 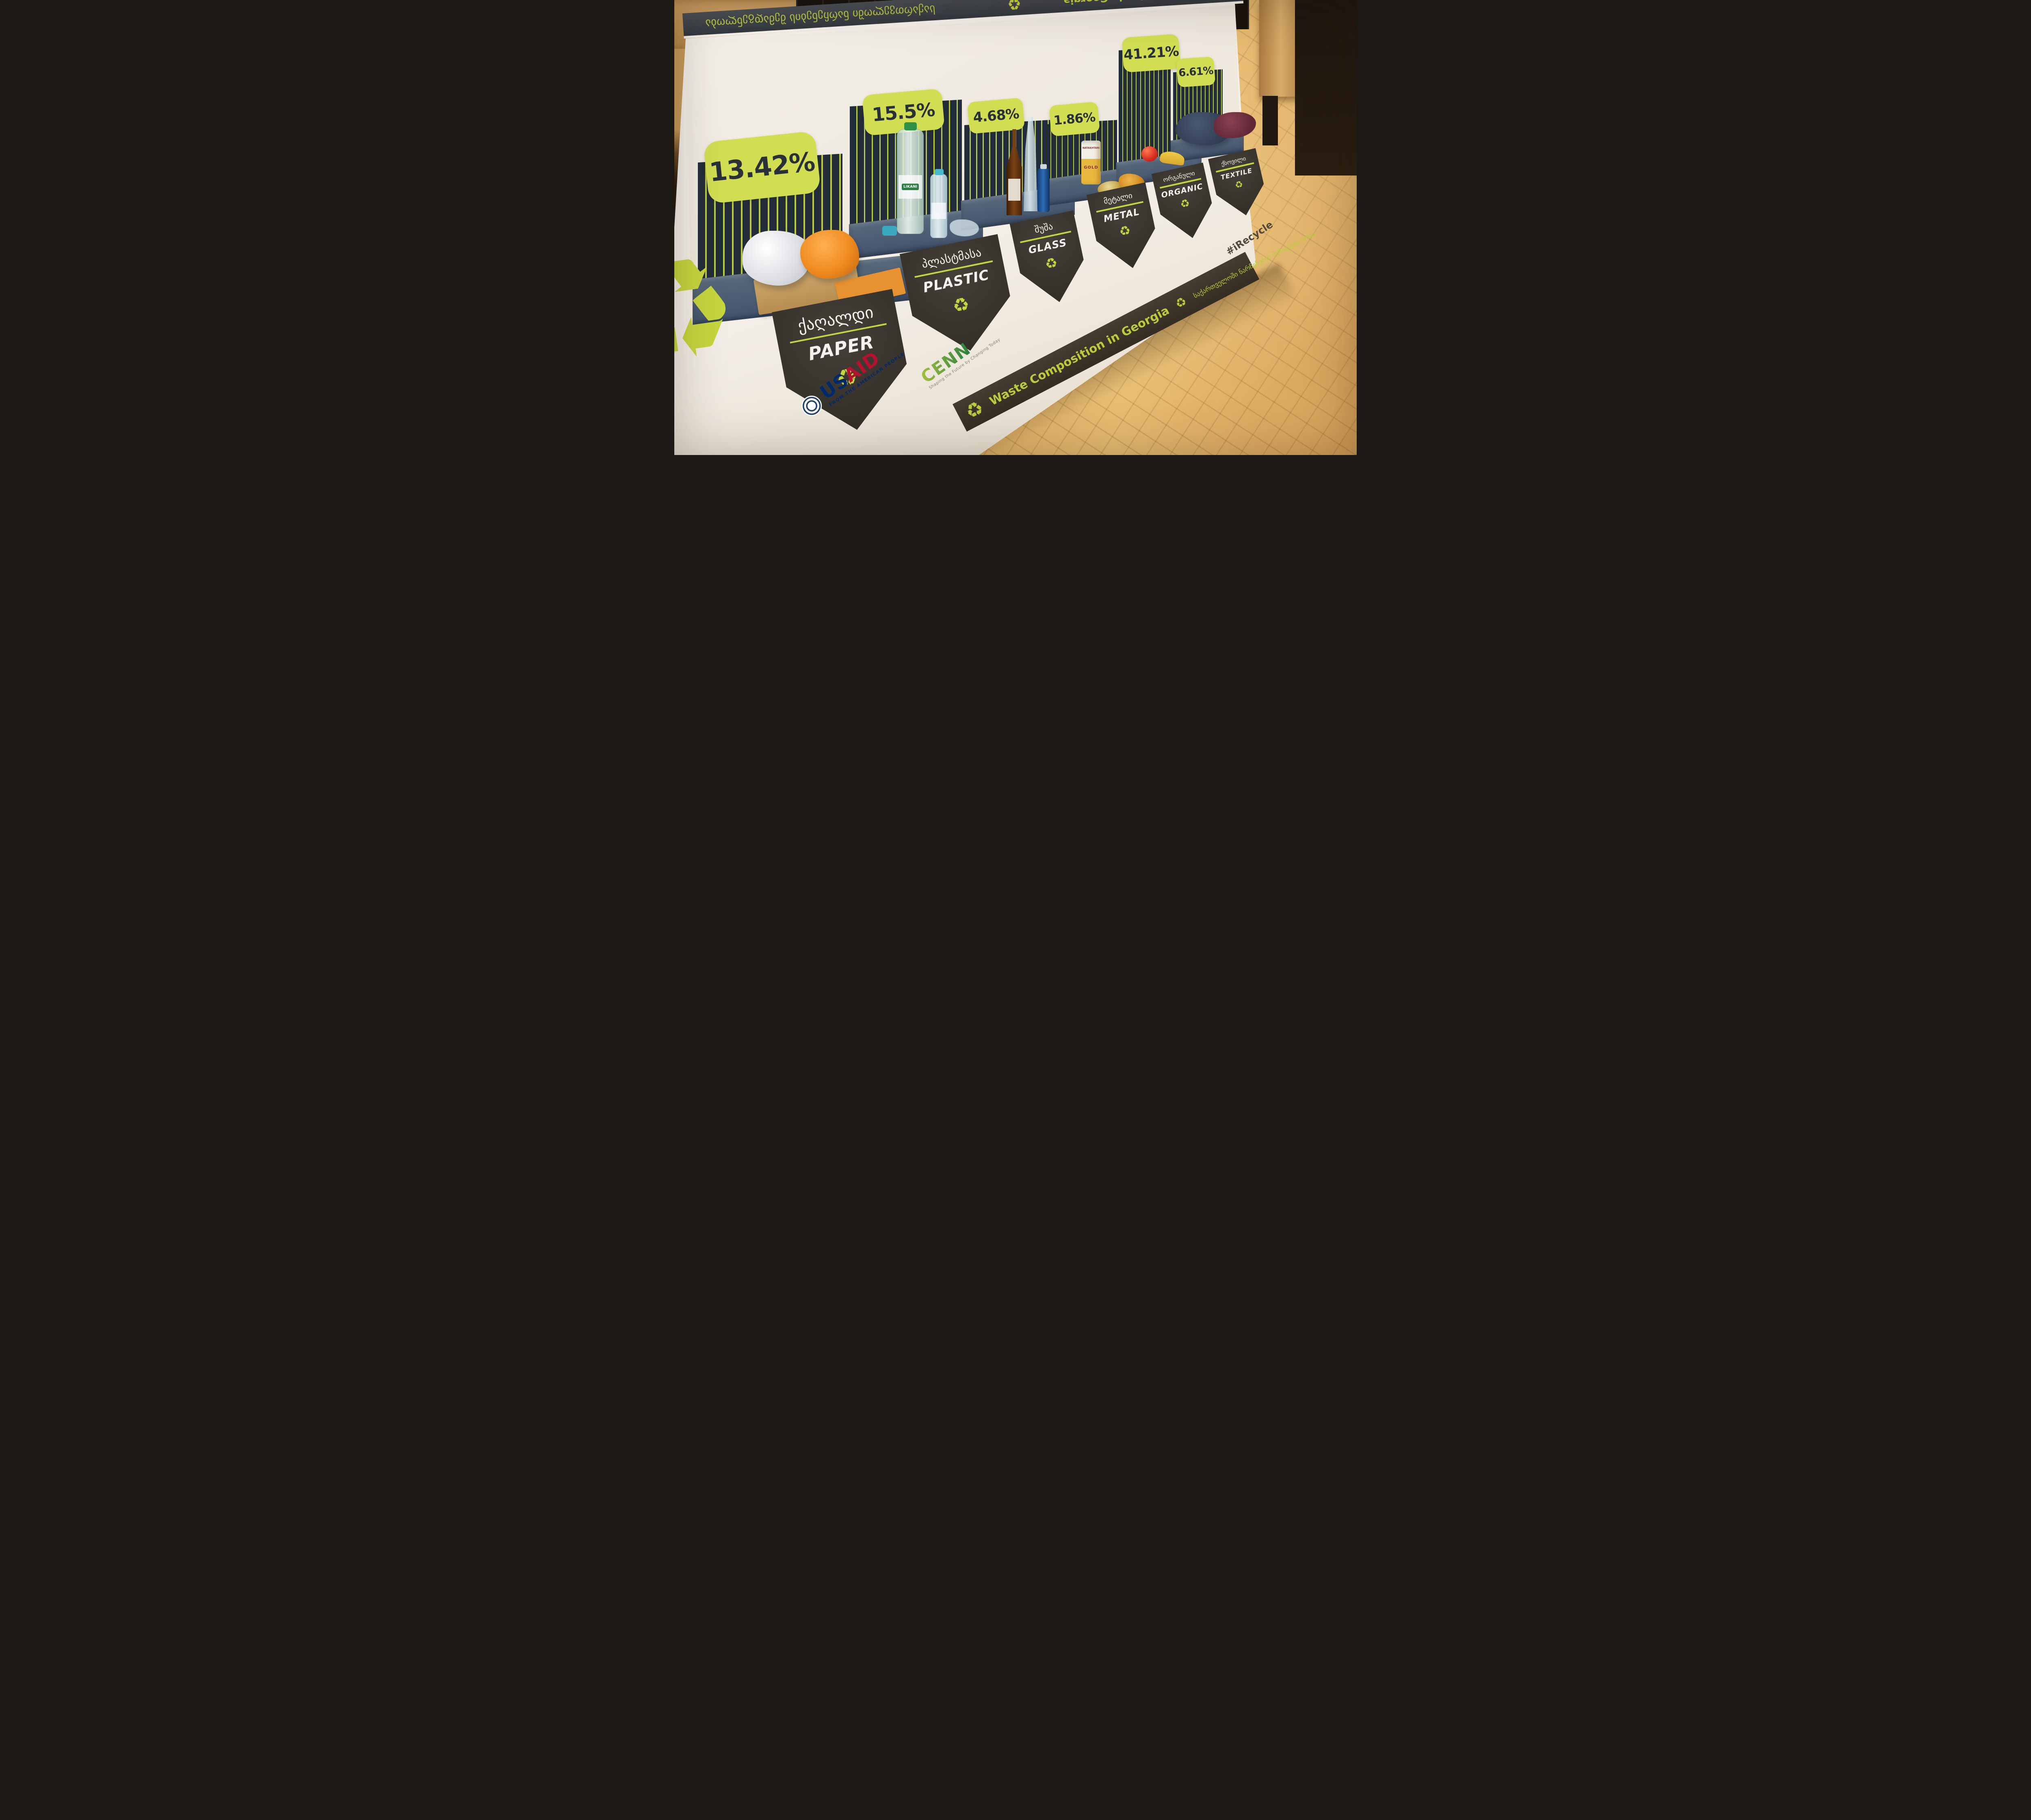 I want to click on blue-glass-bottle, so click(x=1043, y=188).